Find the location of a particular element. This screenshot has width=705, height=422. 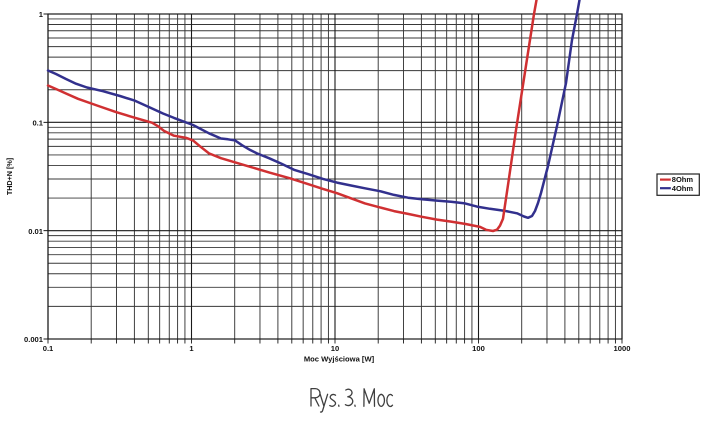

svg-text: 8Ohm is located at coordinates (683, 179).